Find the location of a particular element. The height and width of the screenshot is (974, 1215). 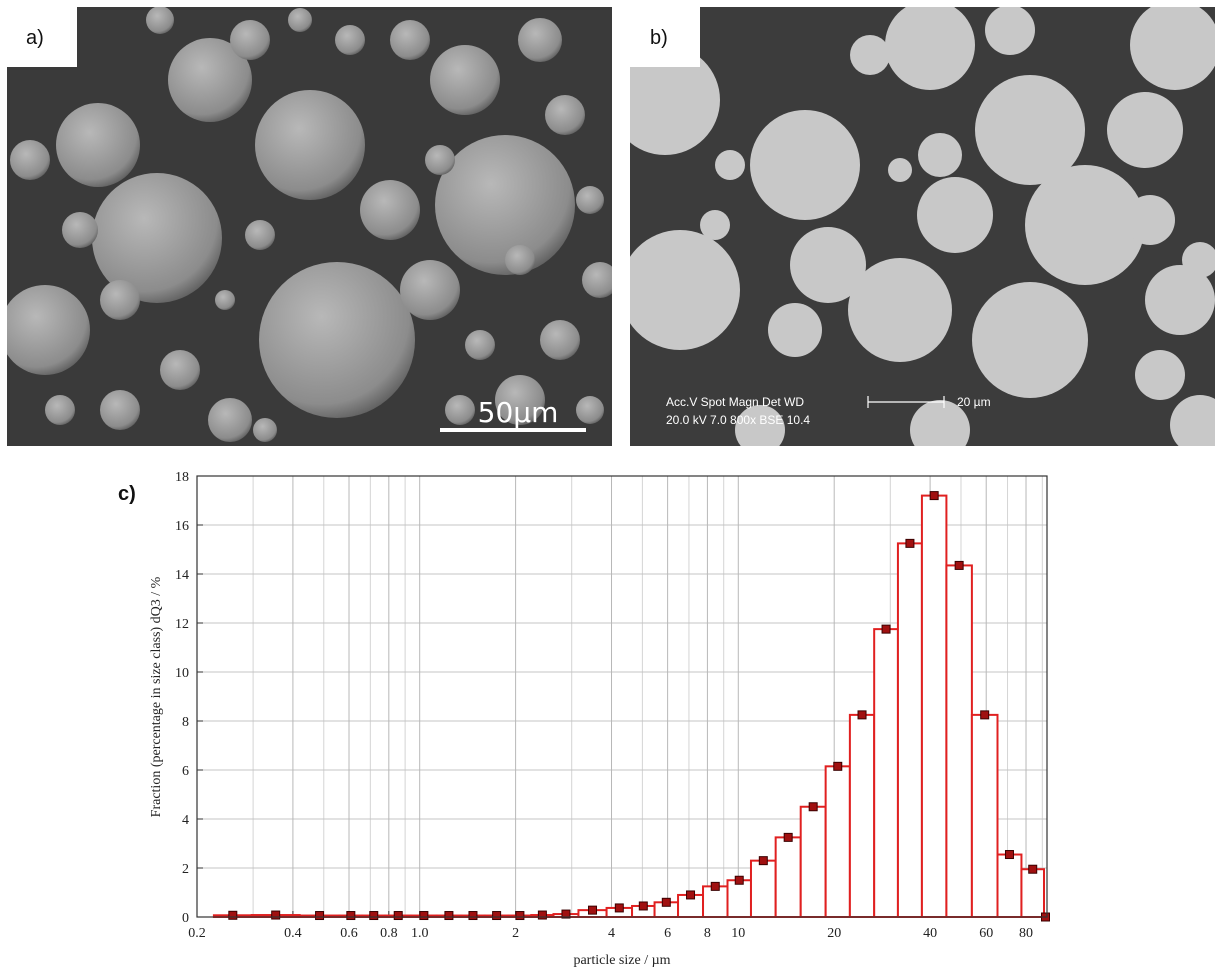

x-tick-label: 40 is located at coordinates (930, 933).